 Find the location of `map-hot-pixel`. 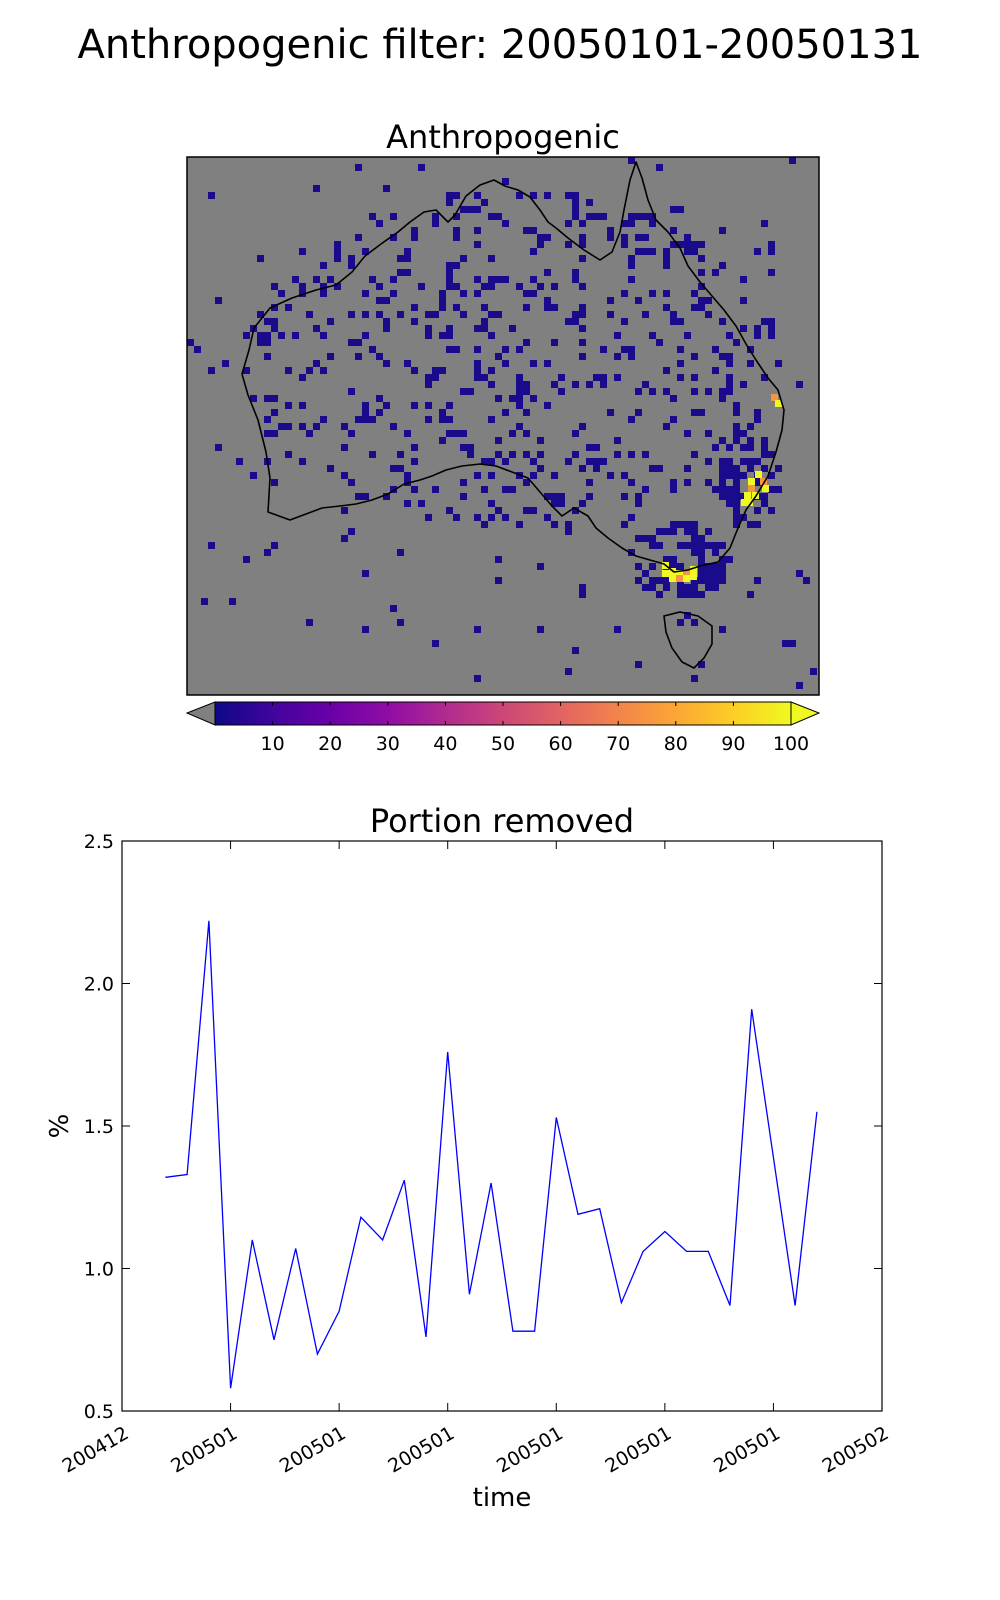

map-hot-pixel is located at coordinates (758, 474).